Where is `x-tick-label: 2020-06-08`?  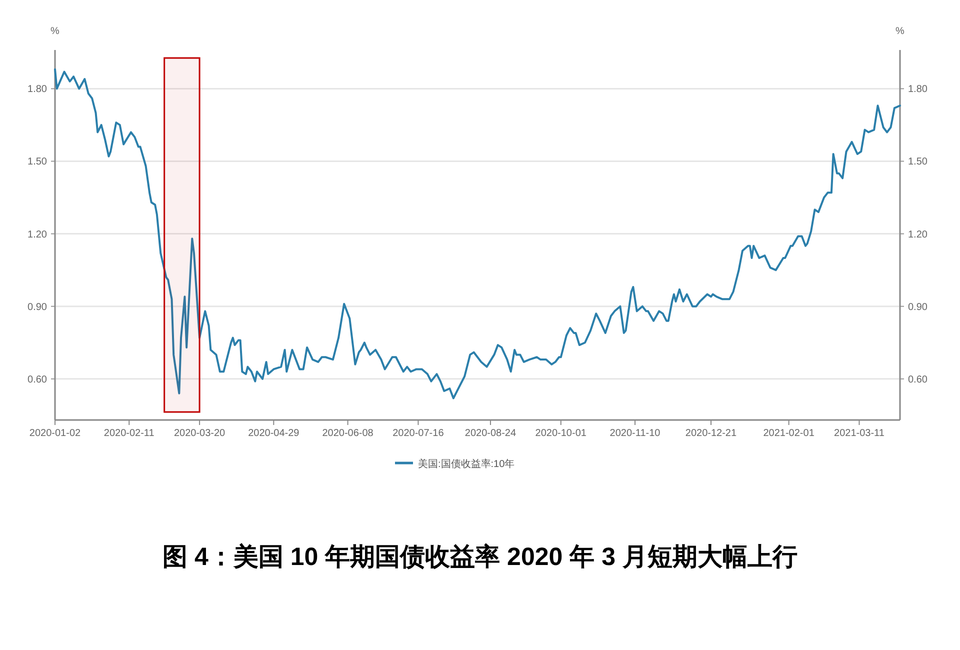 x-tick-label: 2020-06-08 is located at coordinates (348, 433).